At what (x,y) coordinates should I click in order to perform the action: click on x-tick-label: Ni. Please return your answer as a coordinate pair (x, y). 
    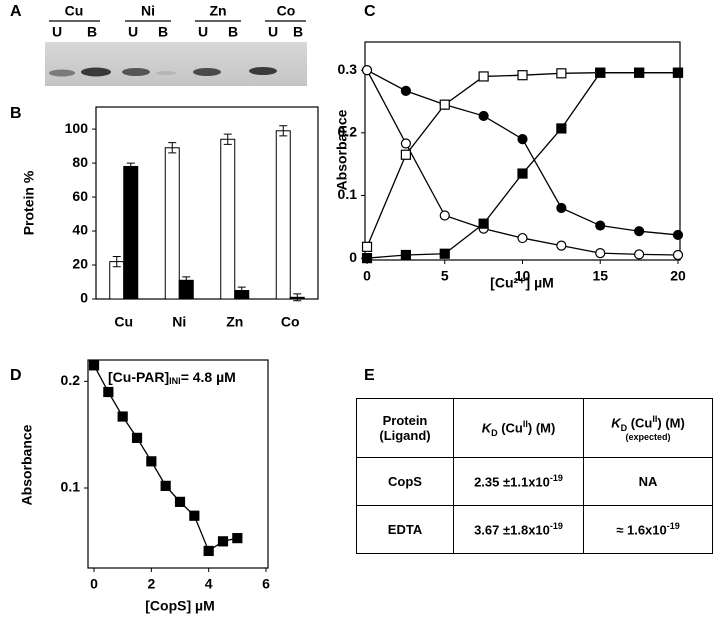
    Looking at the image, I should click on (179, 322).